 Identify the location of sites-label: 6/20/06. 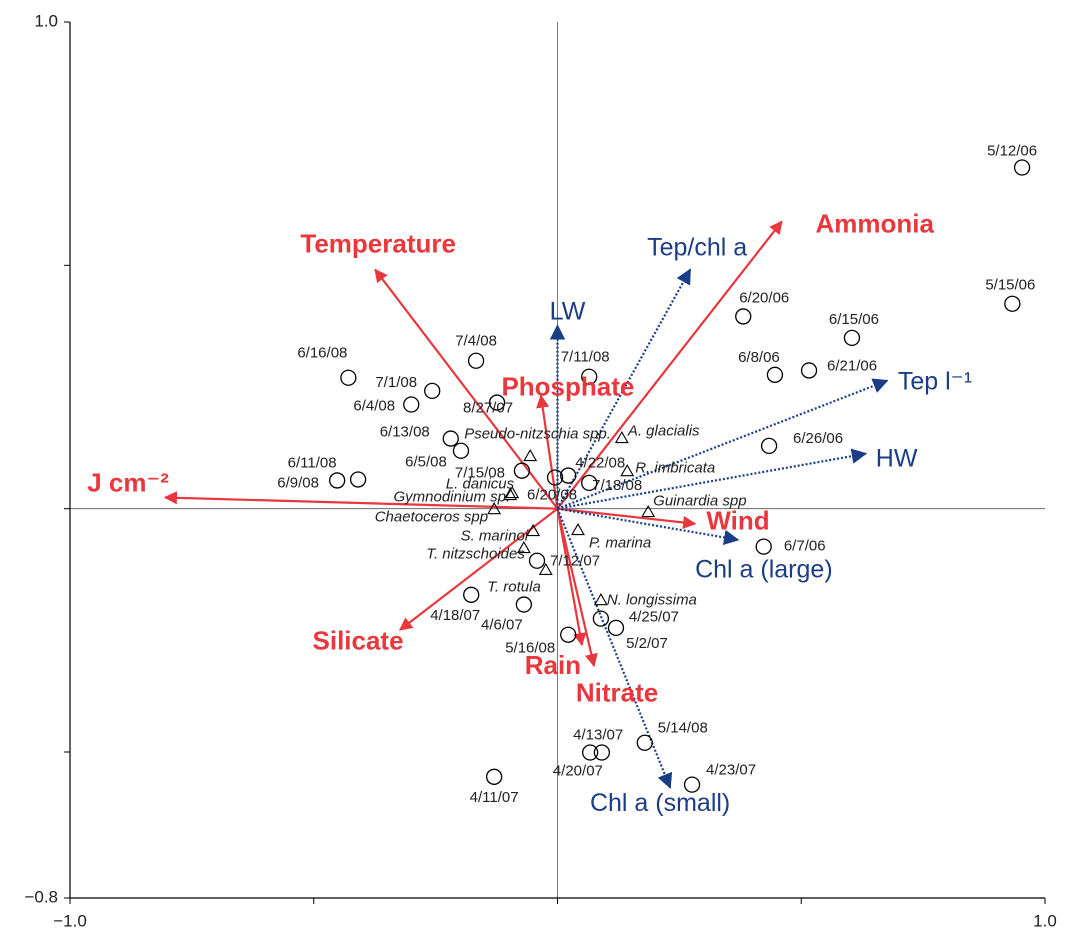
(764, 297).